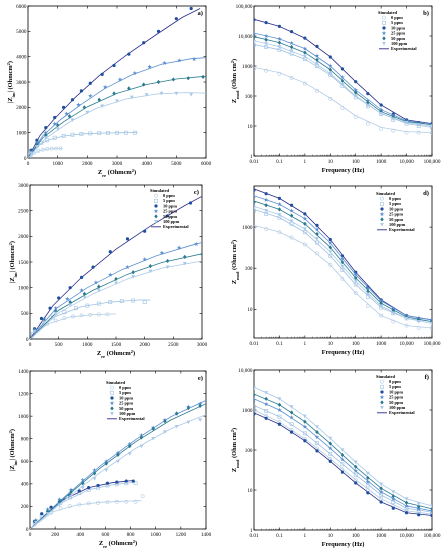  What do you see at coordinates (250, 127) in the screenshot?
I see `y-tick-label: 10` at bounding box center [250, 127].